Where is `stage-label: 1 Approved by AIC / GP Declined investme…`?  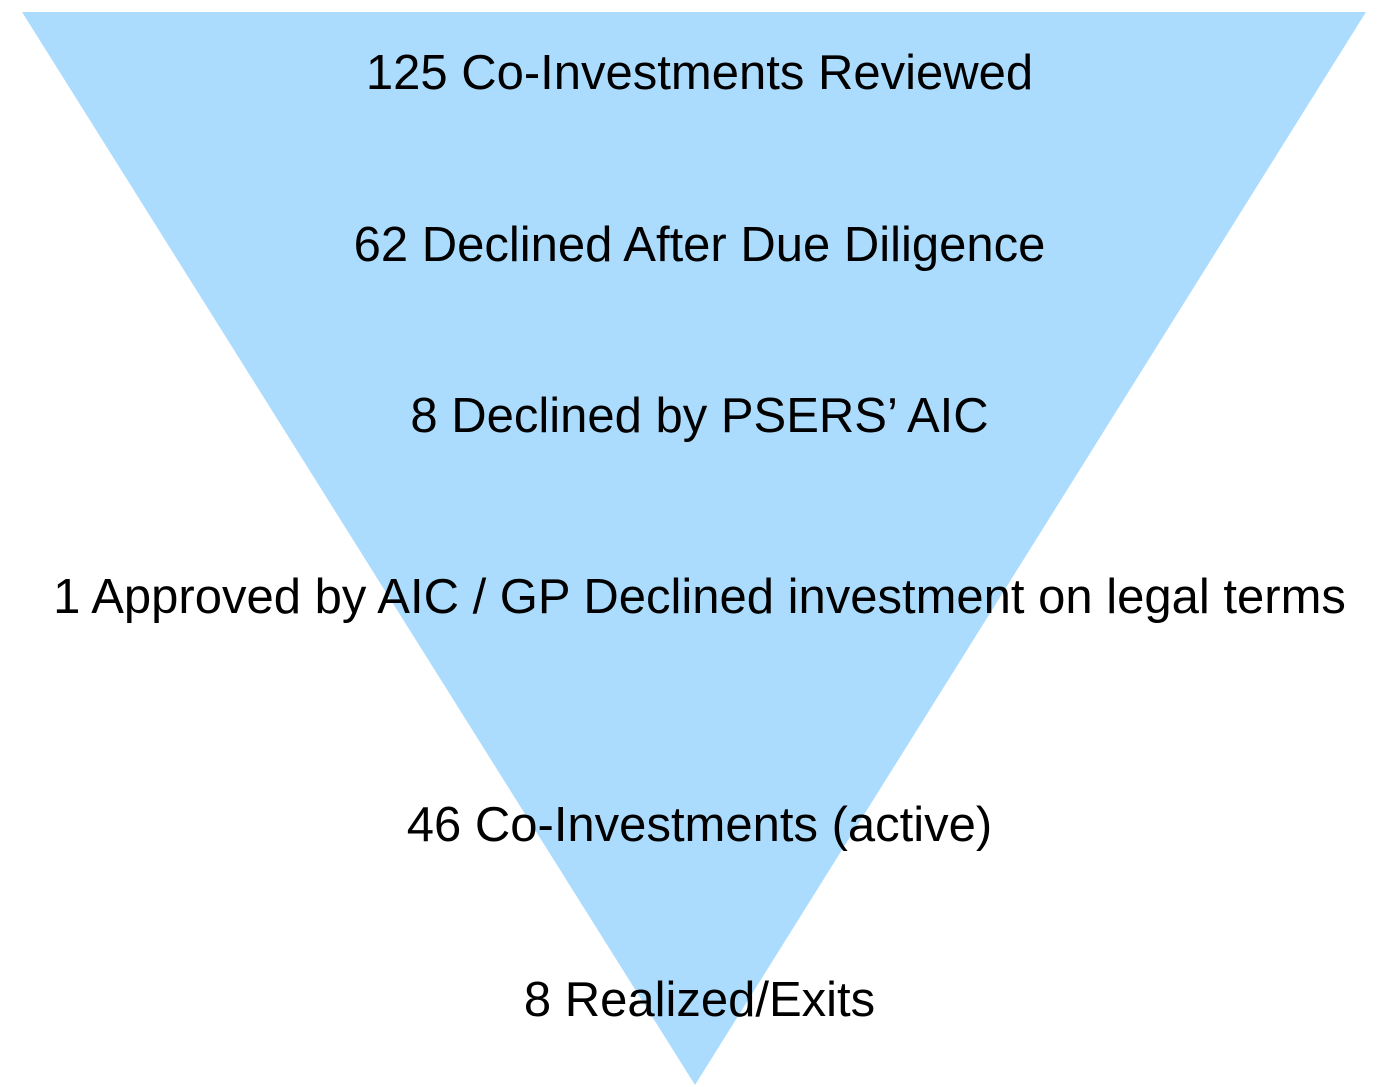 stage-label: 1 Approved by AIC / GP Declined investme… is located at coordinates (699, 597).